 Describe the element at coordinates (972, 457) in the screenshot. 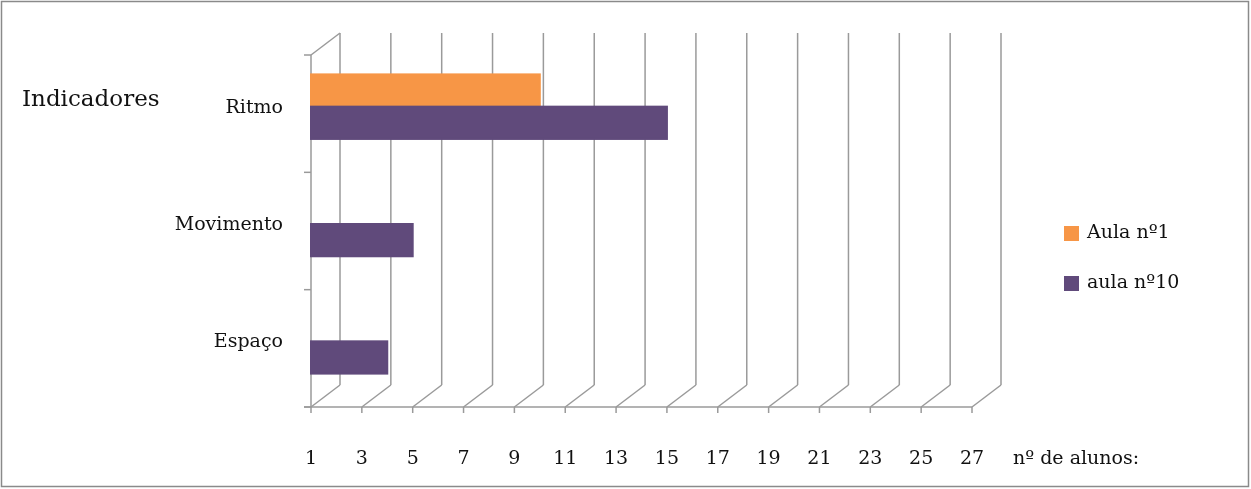

I see `x-tick-label: 27` at that location.